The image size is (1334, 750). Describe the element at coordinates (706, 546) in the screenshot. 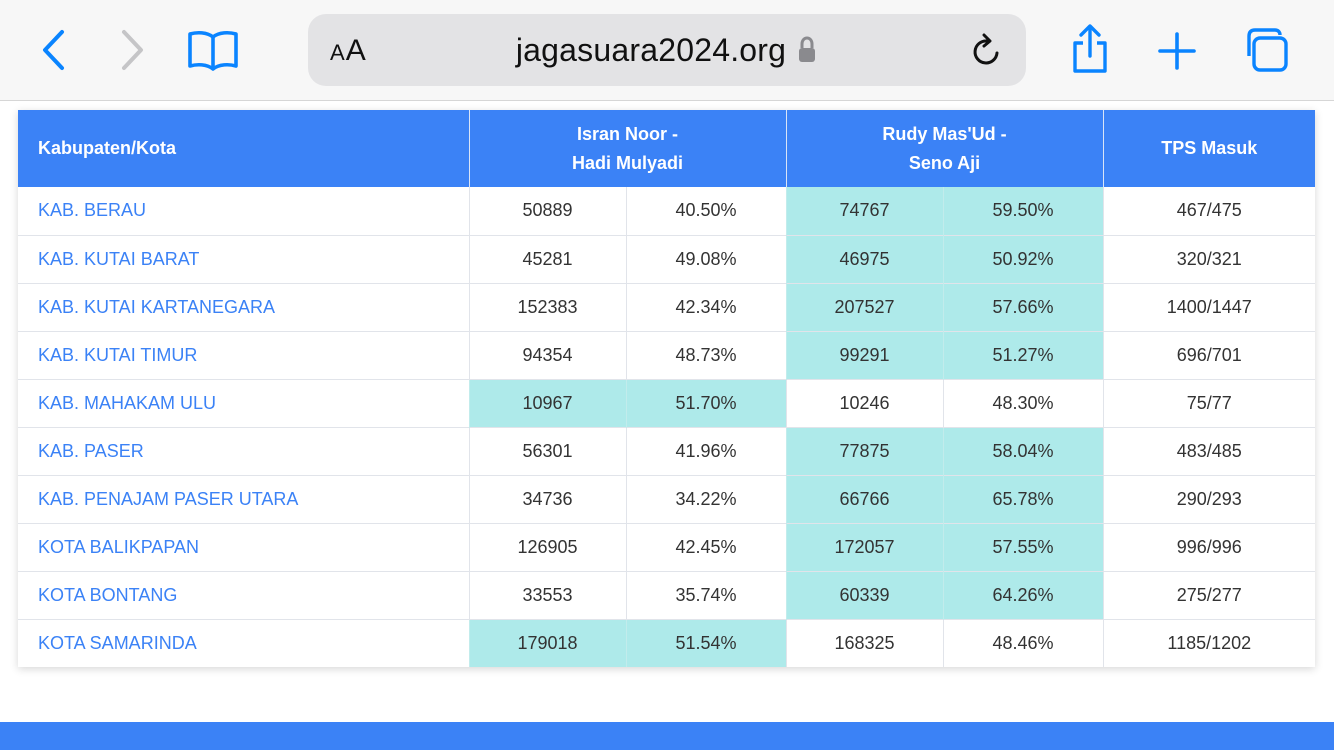

I see `candidate-1-percent: 42.45%` at that location.